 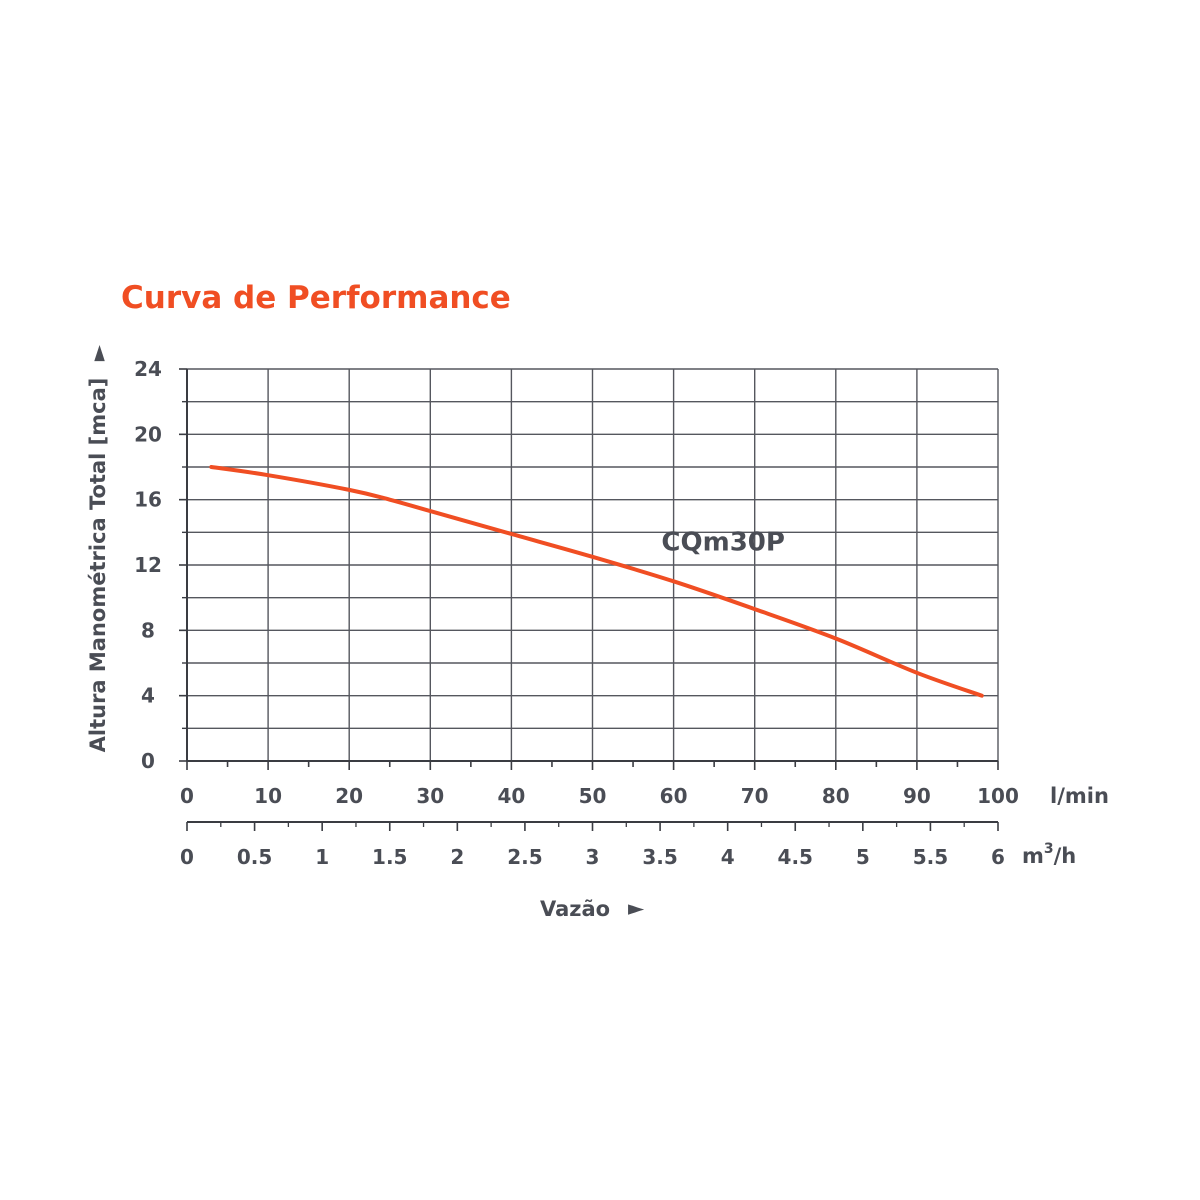 What do you see at coordinates (593, 796) in the screenshot?
I see `x-tick-label: 50` at bounding box center [593, 796].